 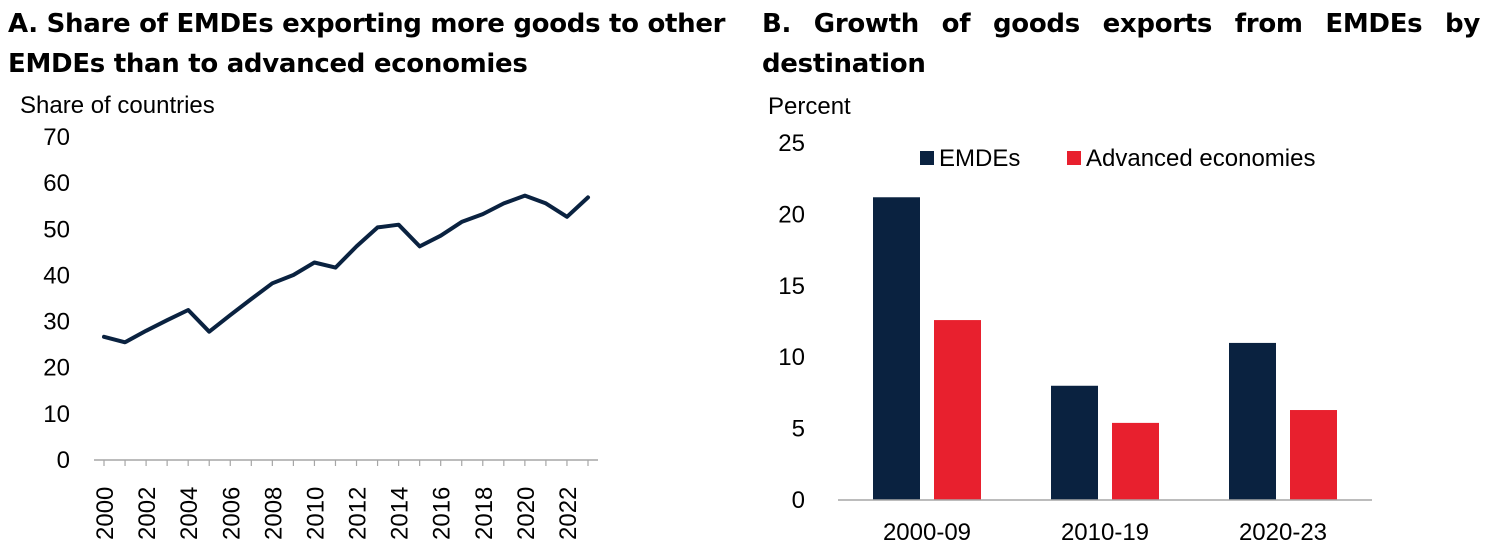 I want to click on chart-a-x-tick-label: 2014, so click(x=400, y=513).